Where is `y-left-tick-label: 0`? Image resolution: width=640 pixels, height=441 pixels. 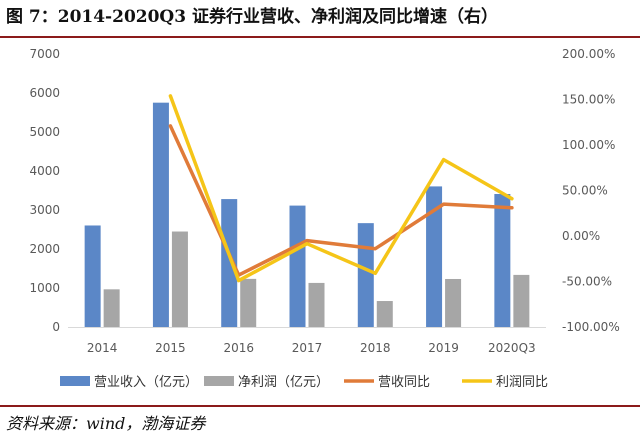
y-left-tick-label: 0 is located at coordinates (56, 327).